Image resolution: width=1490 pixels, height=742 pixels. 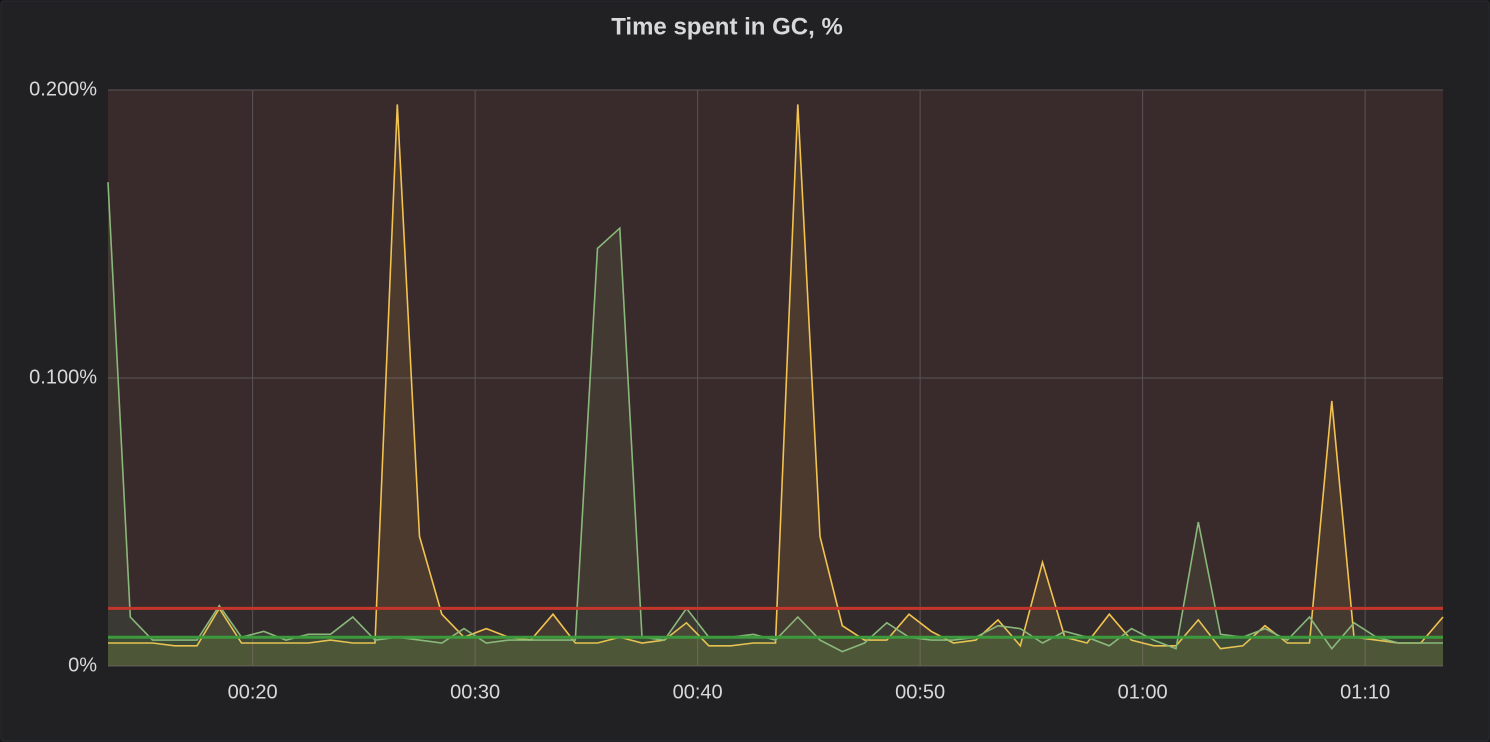 I want to click on y-tick-label: 0.100%, so click(x=63, y=377).